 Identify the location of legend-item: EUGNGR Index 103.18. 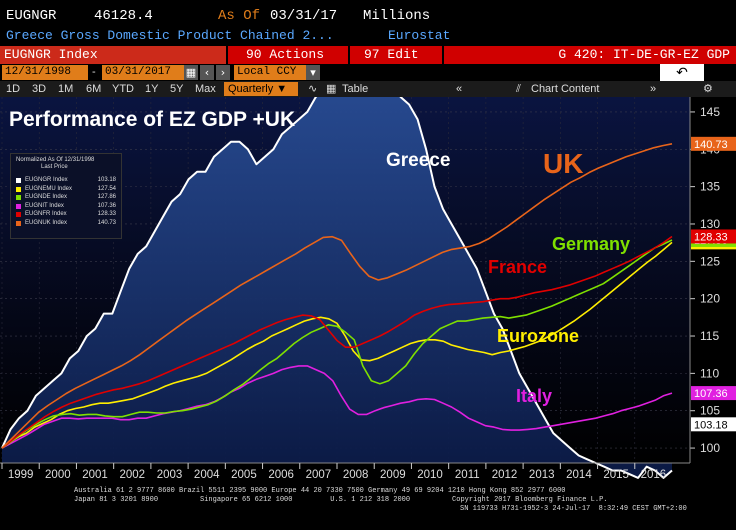
(66, 180).